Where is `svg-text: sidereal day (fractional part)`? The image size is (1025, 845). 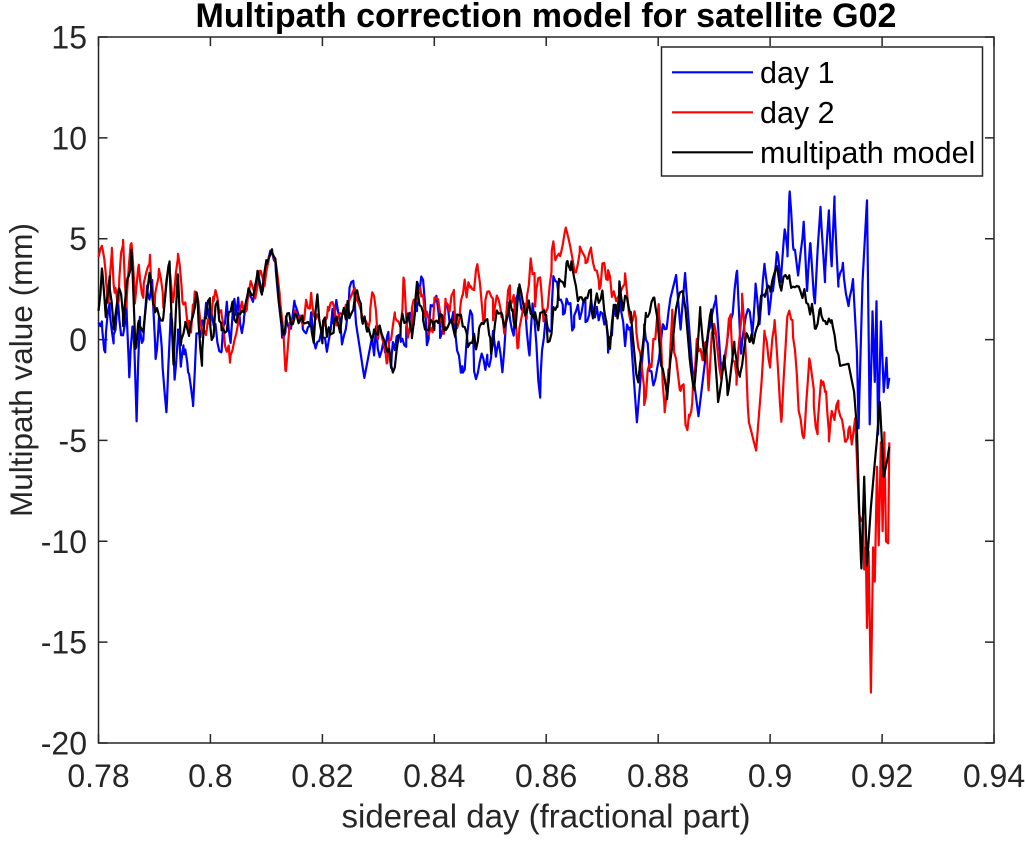
svg-text: sidereal day (fractional part) is located at coordinates (545, 816).